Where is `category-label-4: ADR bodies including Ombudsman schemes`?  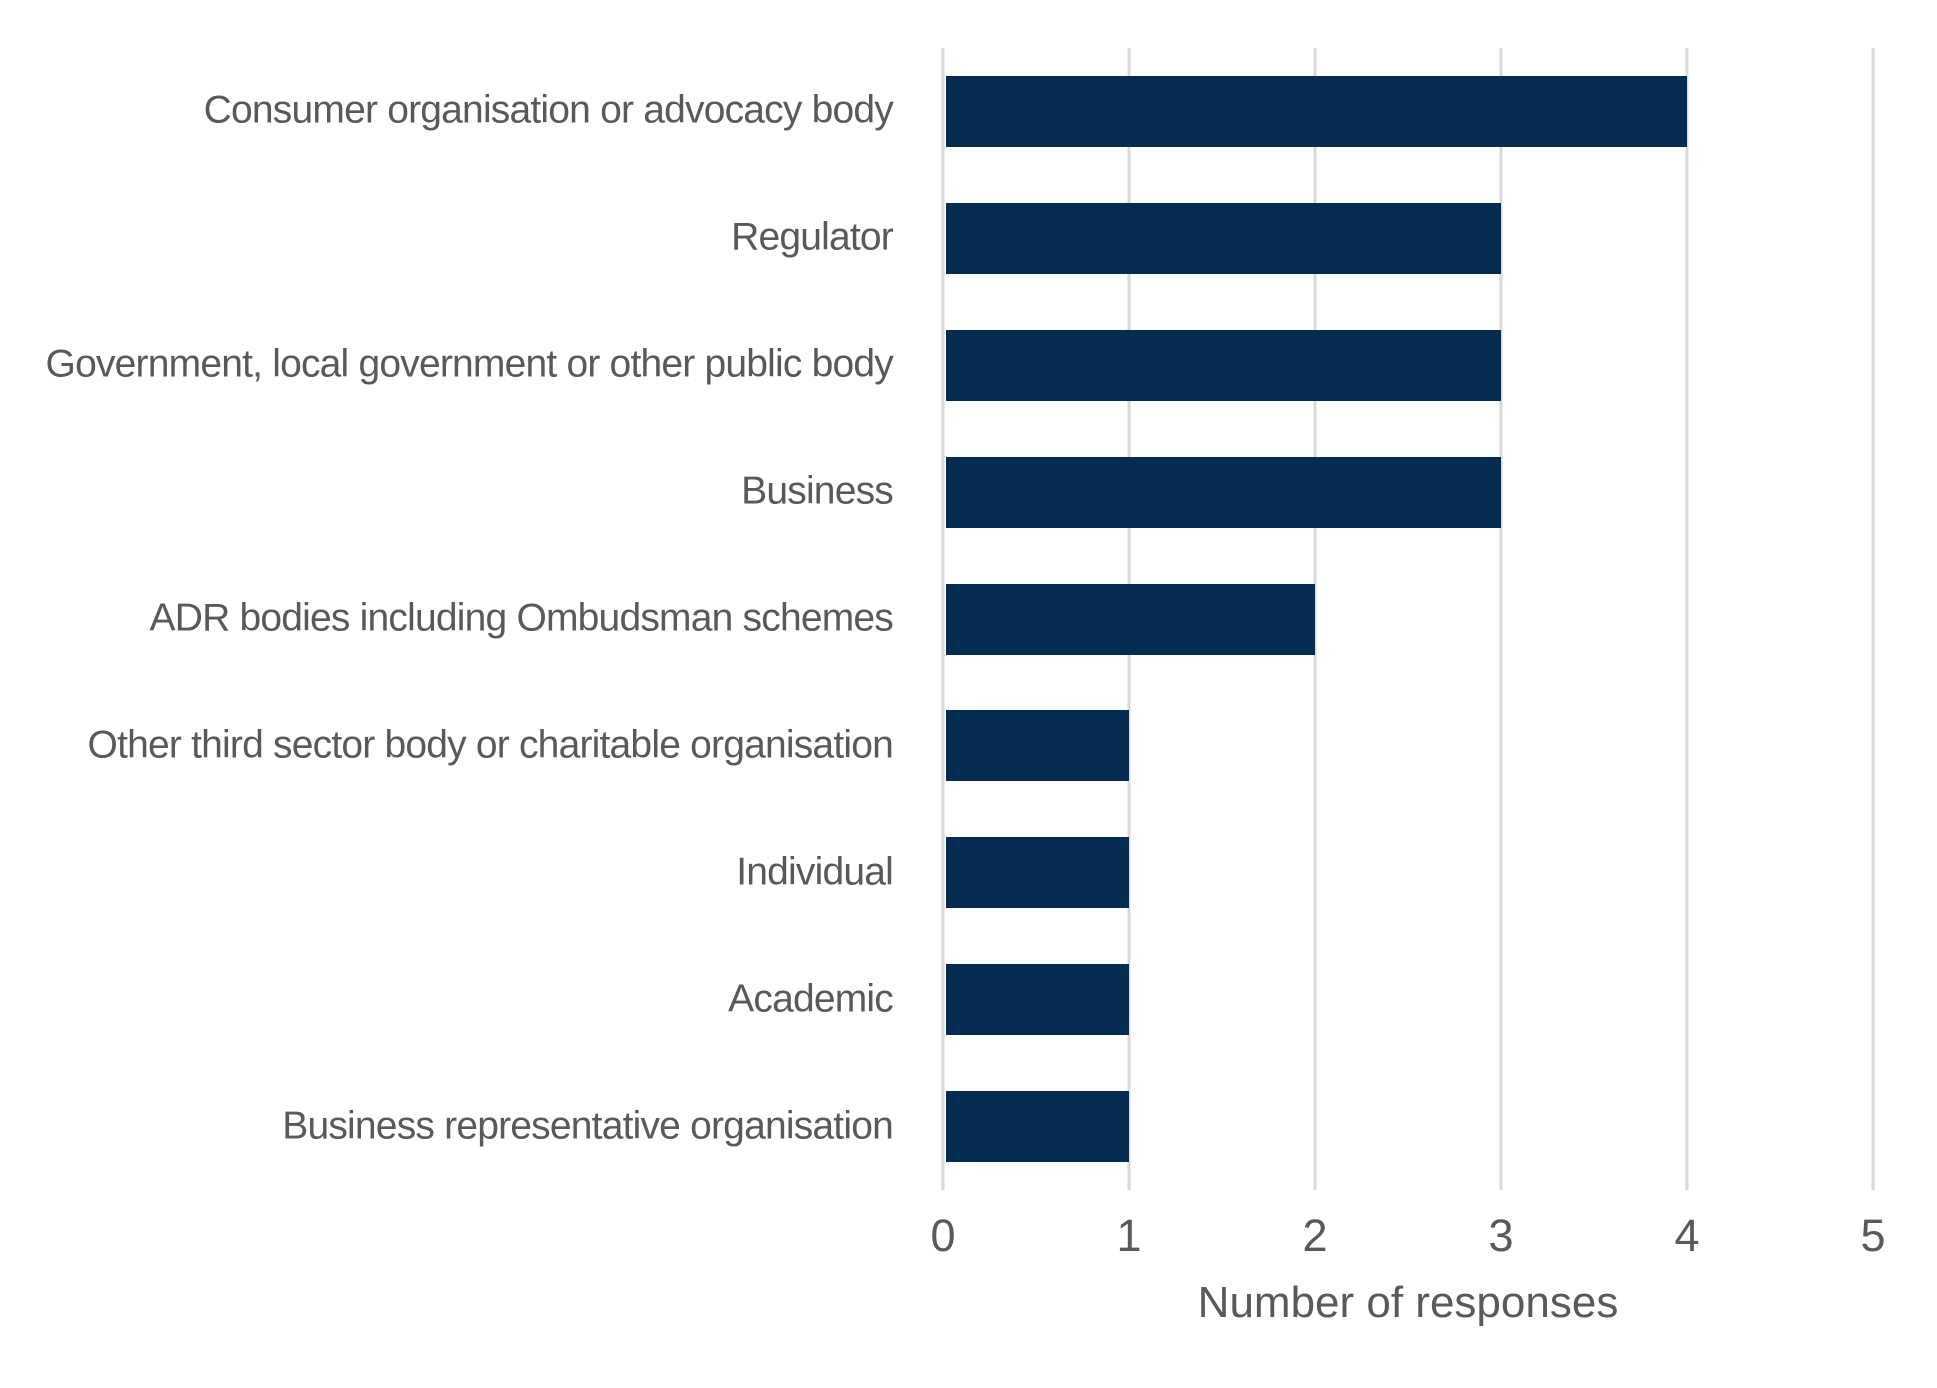 category-label-4: ADR bodies including Ombudsman schemes is located at coordinates (521, 618).